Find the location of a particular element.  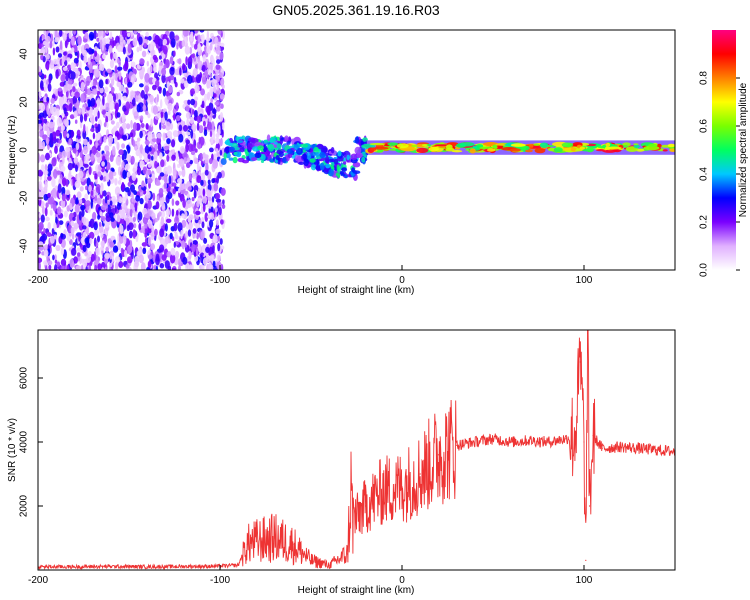

colorbar-gradient is located at coordinates (724, 150).